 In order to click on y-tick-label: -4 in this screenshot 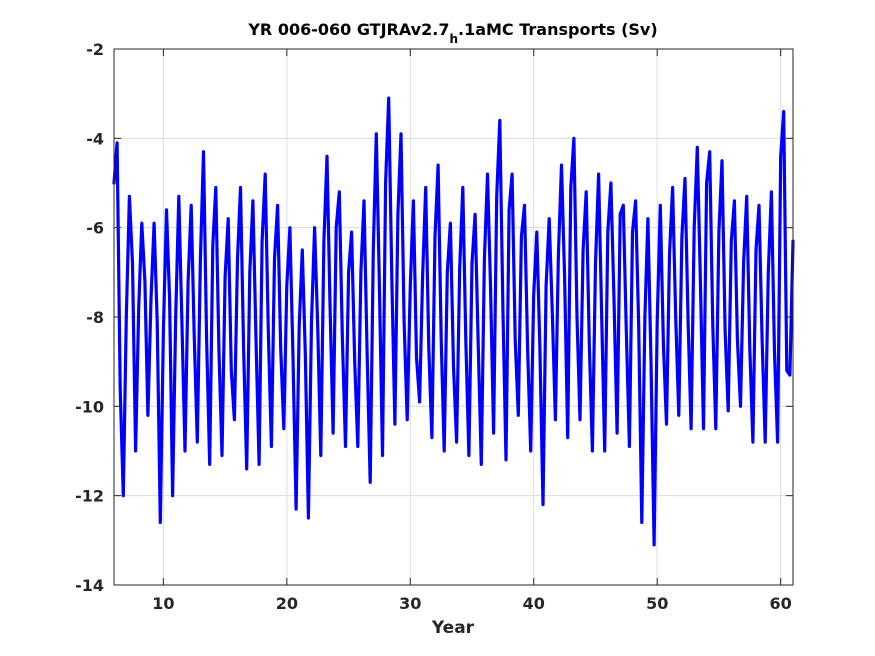, I will do `click(95, 138)`.